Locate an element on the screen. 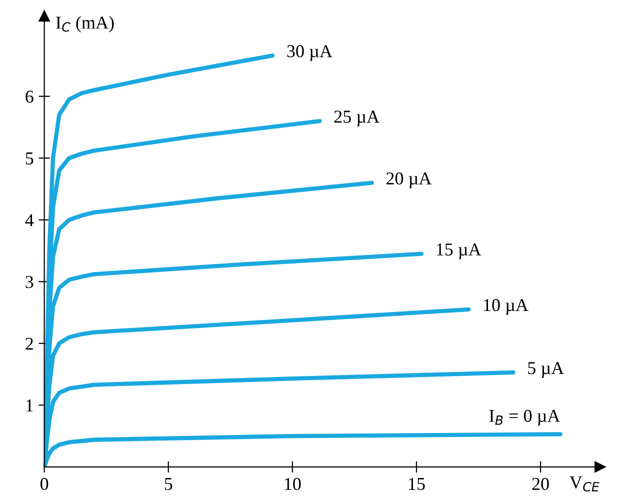 The width and height of the screenshot is (633, 501). series-label: 30 µA is located at coordinates (309, 53).